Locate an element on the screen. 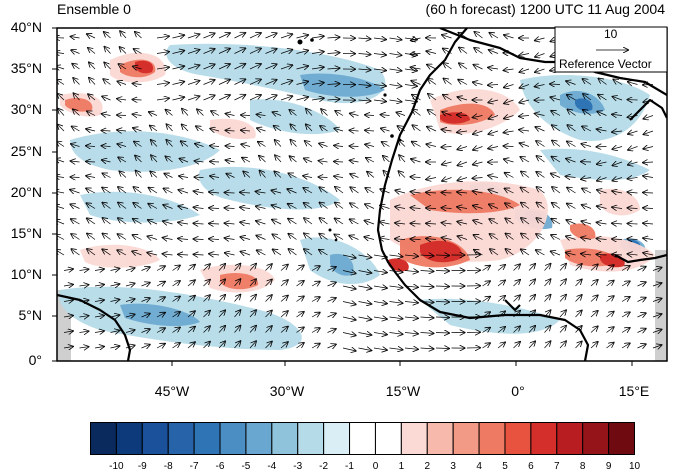  lon-label-0: 0° is located at coordinates (517, 391).